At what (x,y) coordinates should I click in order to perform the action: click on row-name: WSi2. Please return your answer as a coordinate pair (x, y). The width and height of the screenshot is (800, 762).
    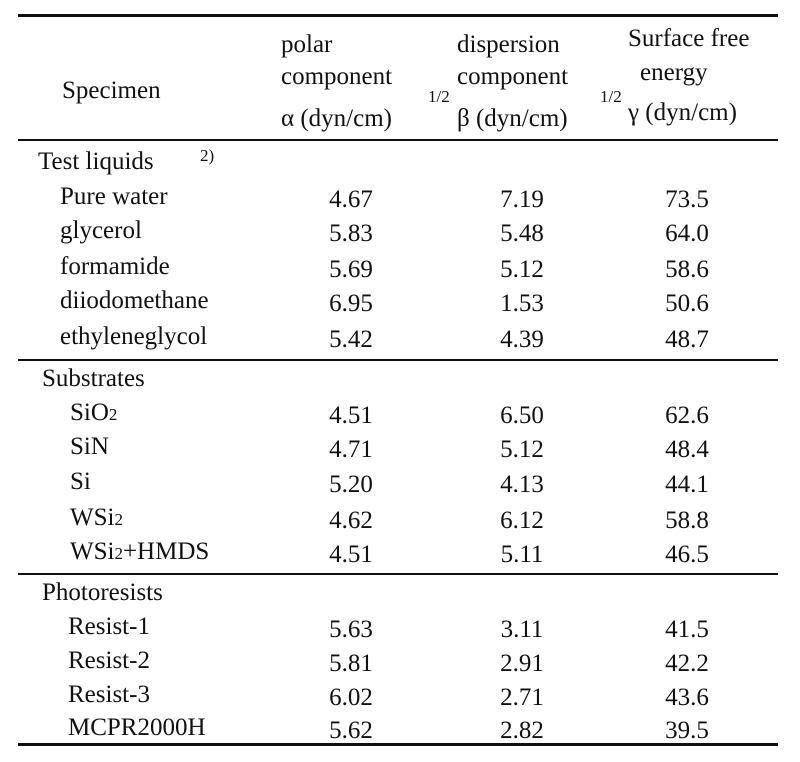
    Looking at the image, I should click on (96, 519).